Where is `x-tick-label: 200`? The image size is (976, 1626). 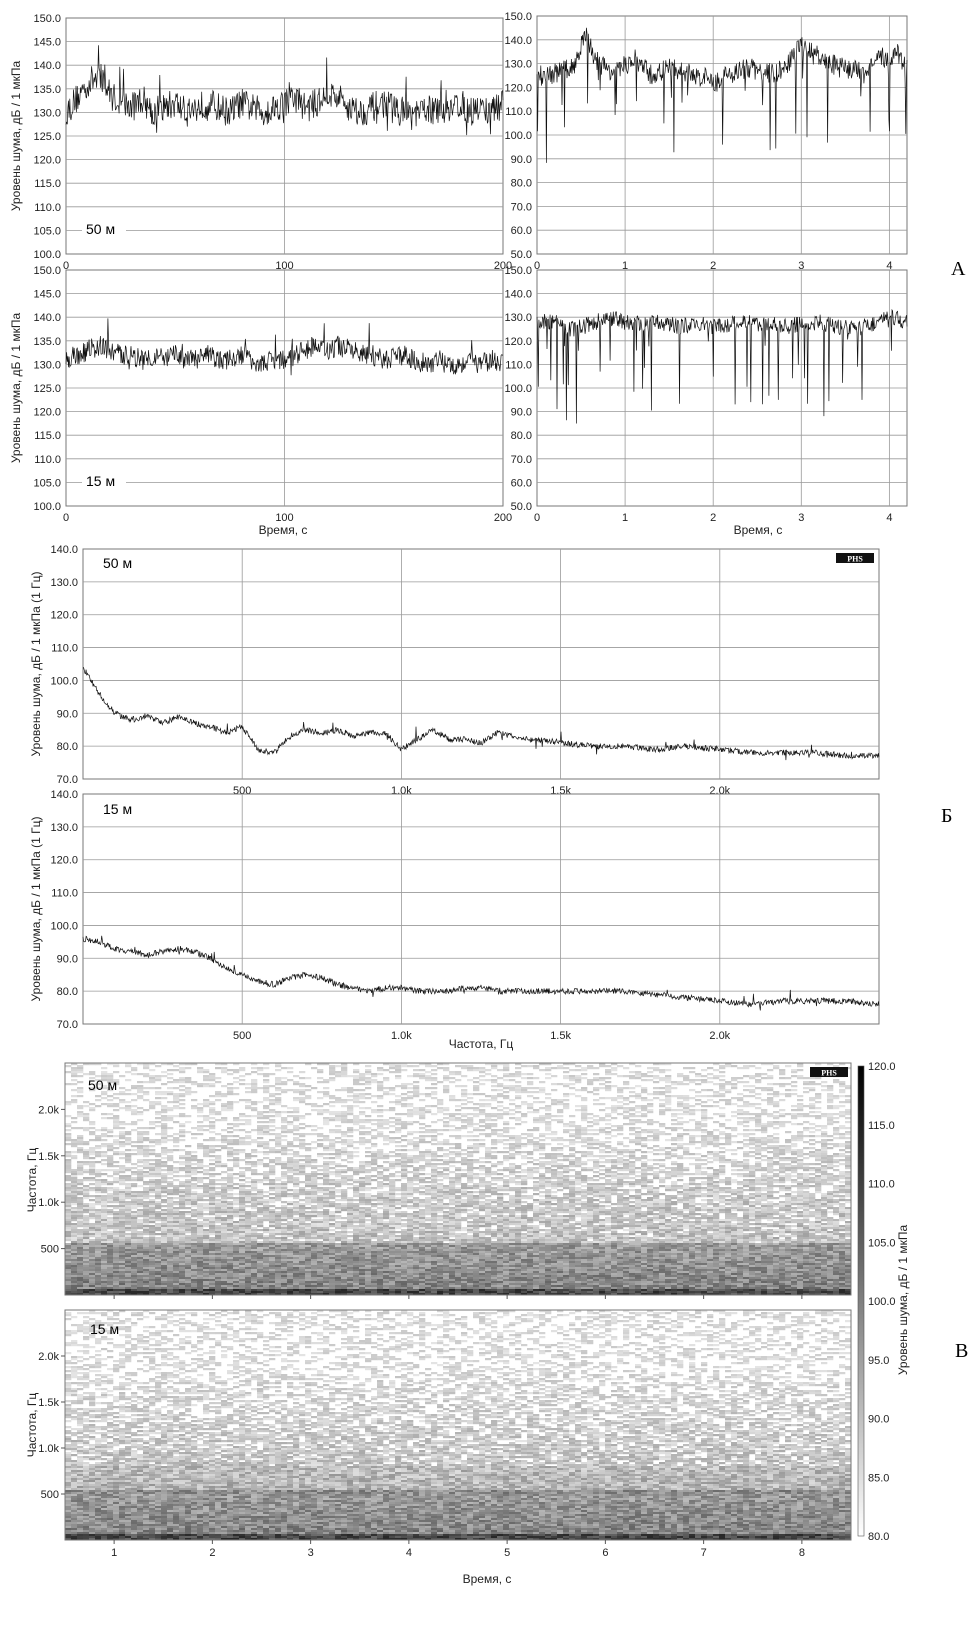
x-tick-label: 200 is located at coordinates (503, 266).